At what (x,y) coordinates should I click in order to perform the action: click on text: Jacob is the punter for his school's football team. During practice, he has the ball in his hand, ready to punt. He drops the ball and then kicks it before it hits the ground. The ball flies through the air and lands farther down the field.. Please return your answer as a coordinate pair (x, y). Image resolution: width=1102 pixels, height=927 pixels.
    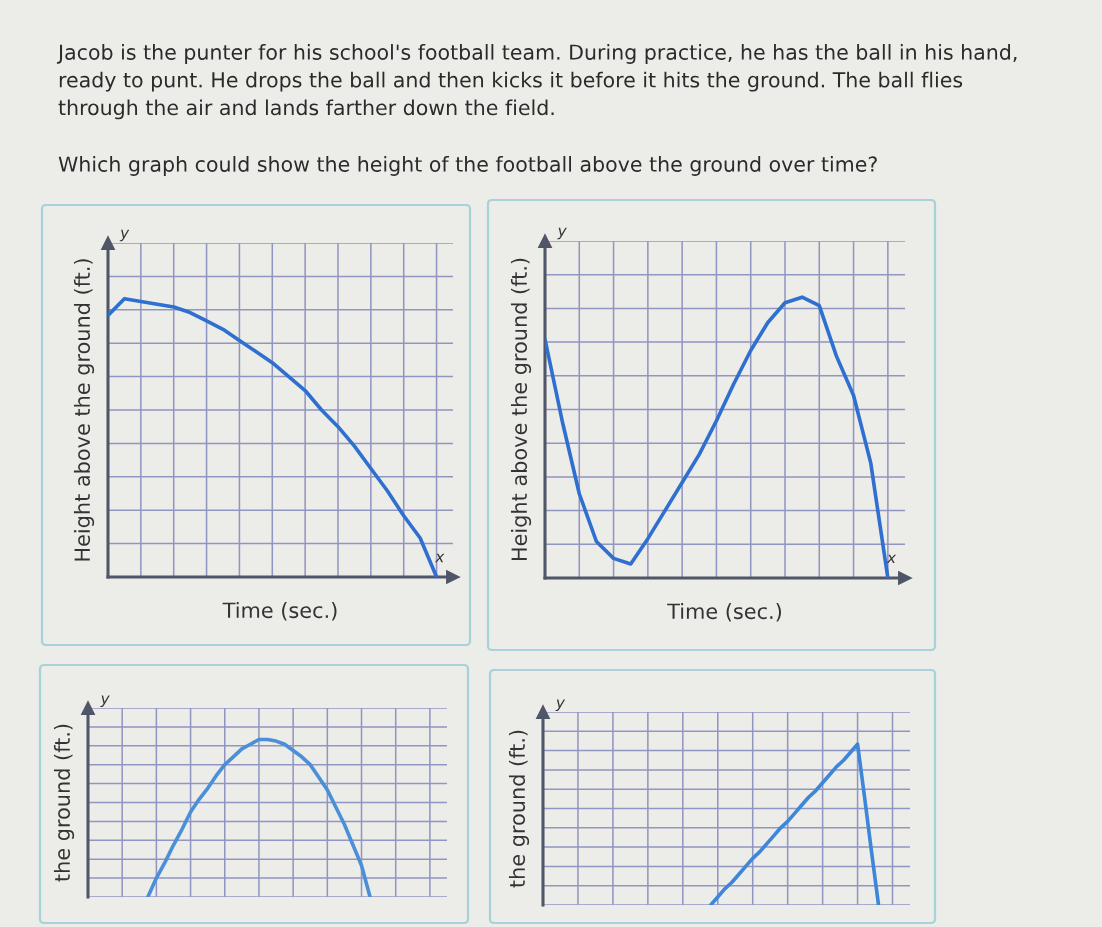
    Looking at the image, I should click on (536, 82).